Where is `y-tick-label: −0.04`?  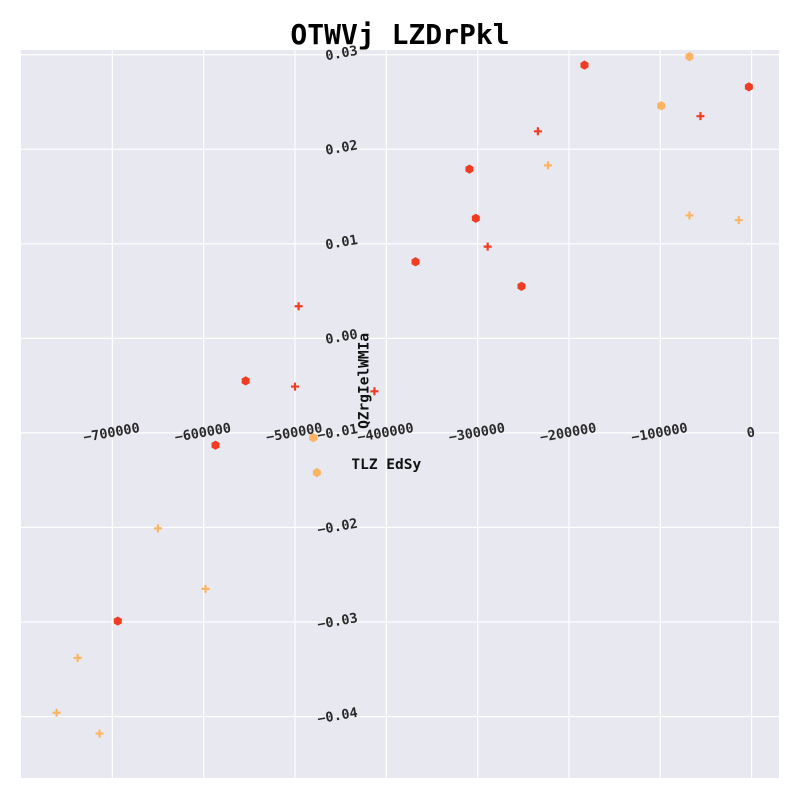
y-tick-label: −0.04 is located at coordinates (337, 716).